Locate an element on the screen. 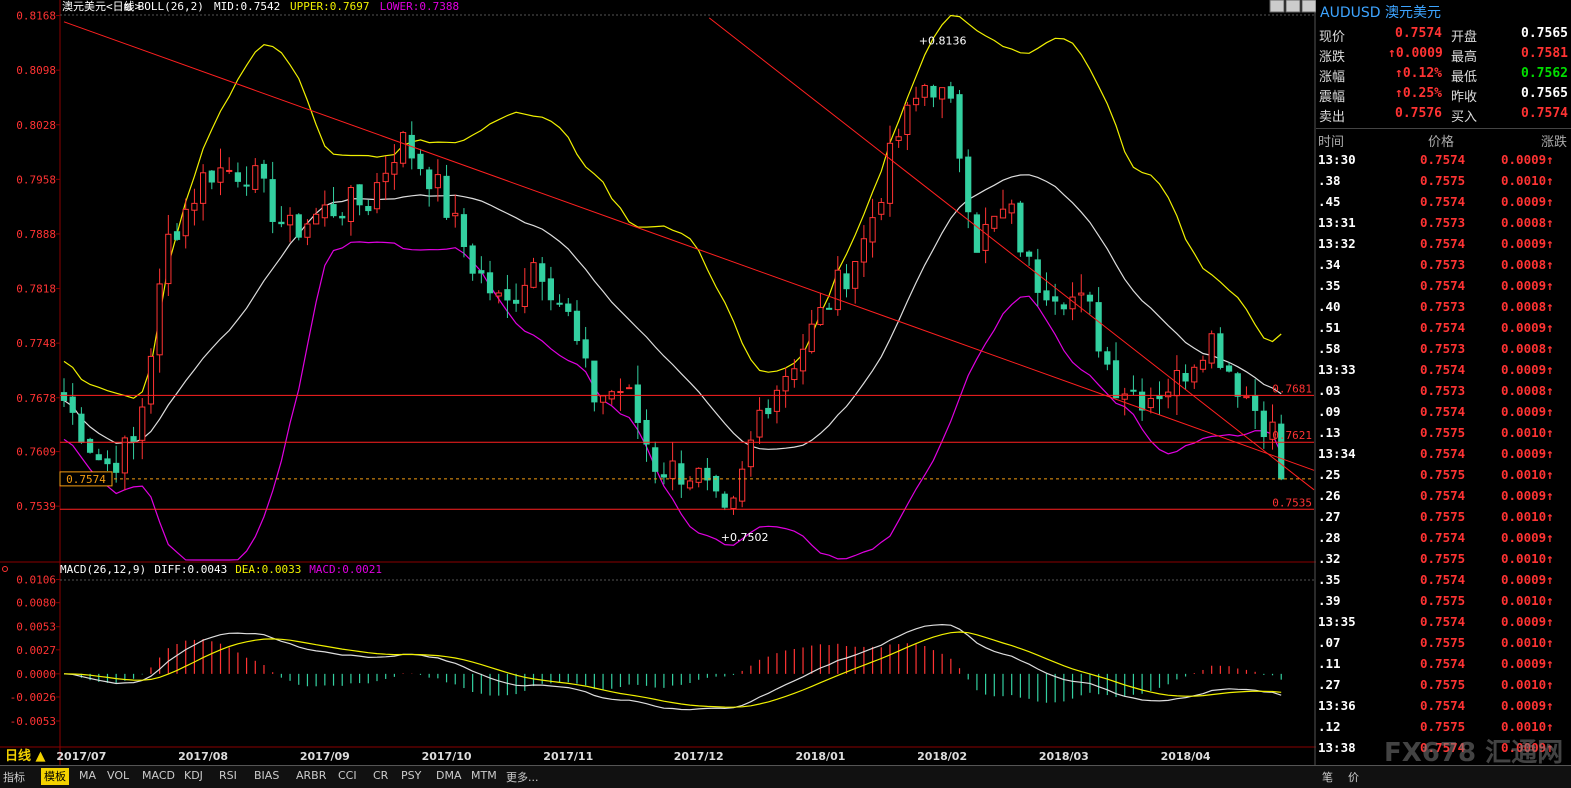  indicator-tab: PSY is located at coordinates (411, 775).